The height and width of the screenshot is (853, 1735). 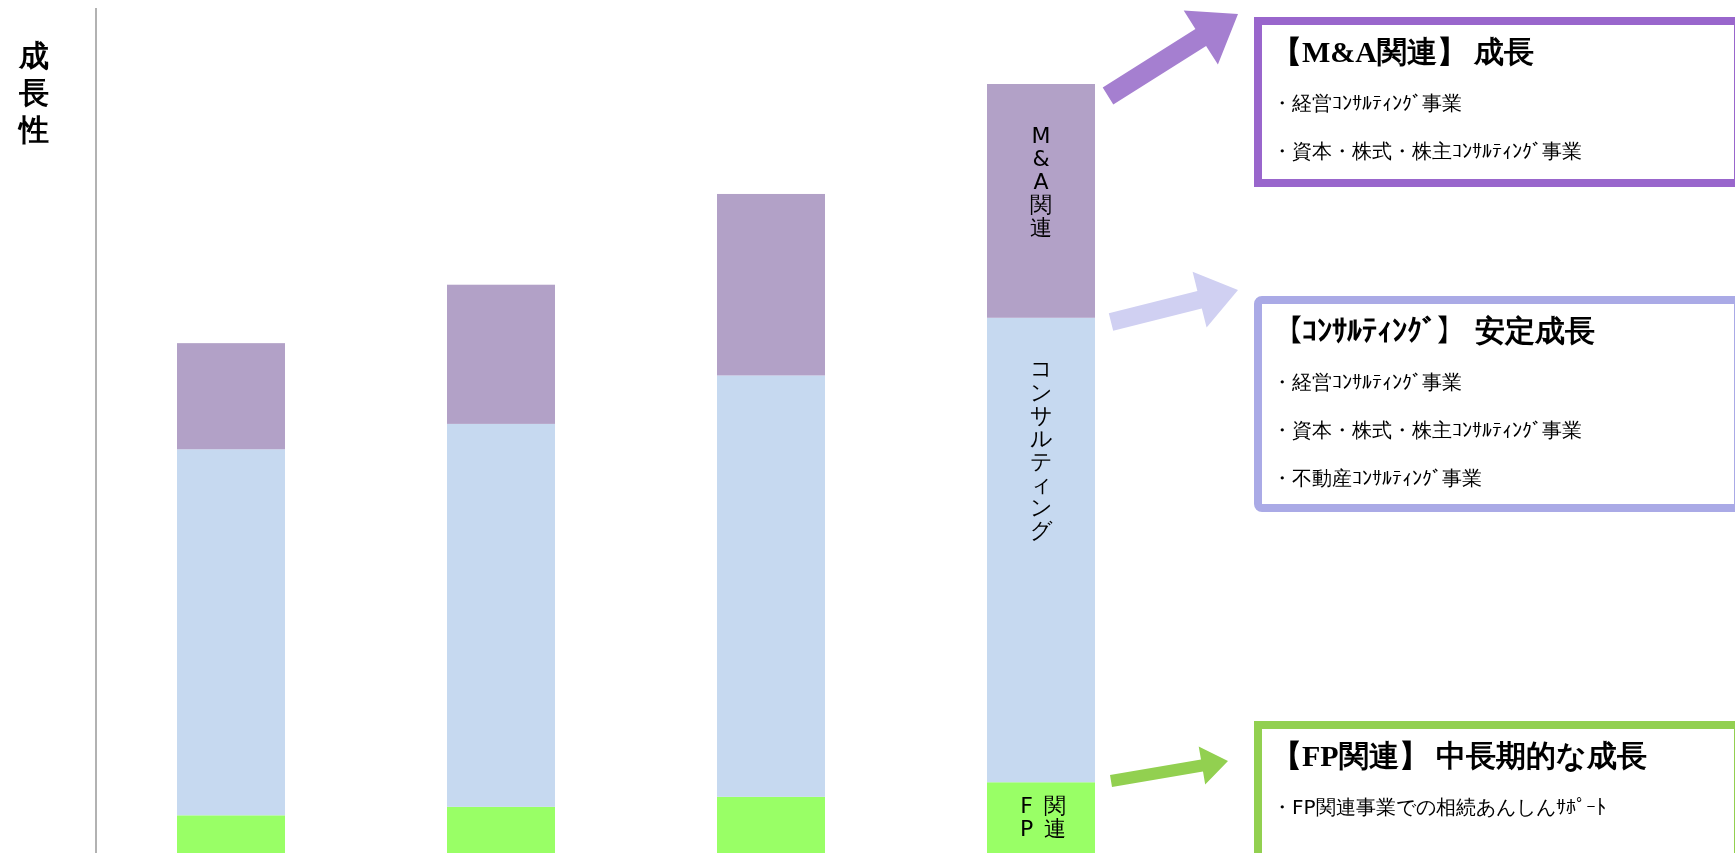 I want to click on ylabel: 成長性, so click(x=34, y=92).